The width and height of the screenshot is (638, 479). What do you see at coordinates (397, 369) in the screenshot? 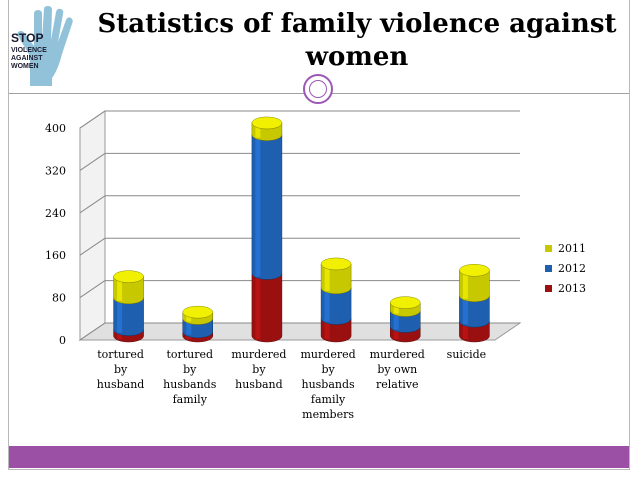
I see `x-tick-label: murdered by own relative` at bounding box center [397, 369].